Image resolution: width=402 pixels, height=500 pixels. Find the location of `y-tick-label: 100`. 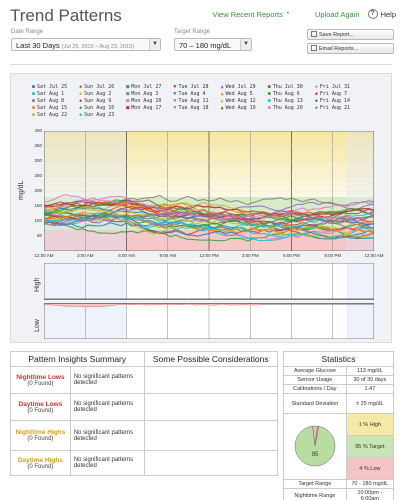

y-tick-label: 100 is located at coordinates (38, 220).